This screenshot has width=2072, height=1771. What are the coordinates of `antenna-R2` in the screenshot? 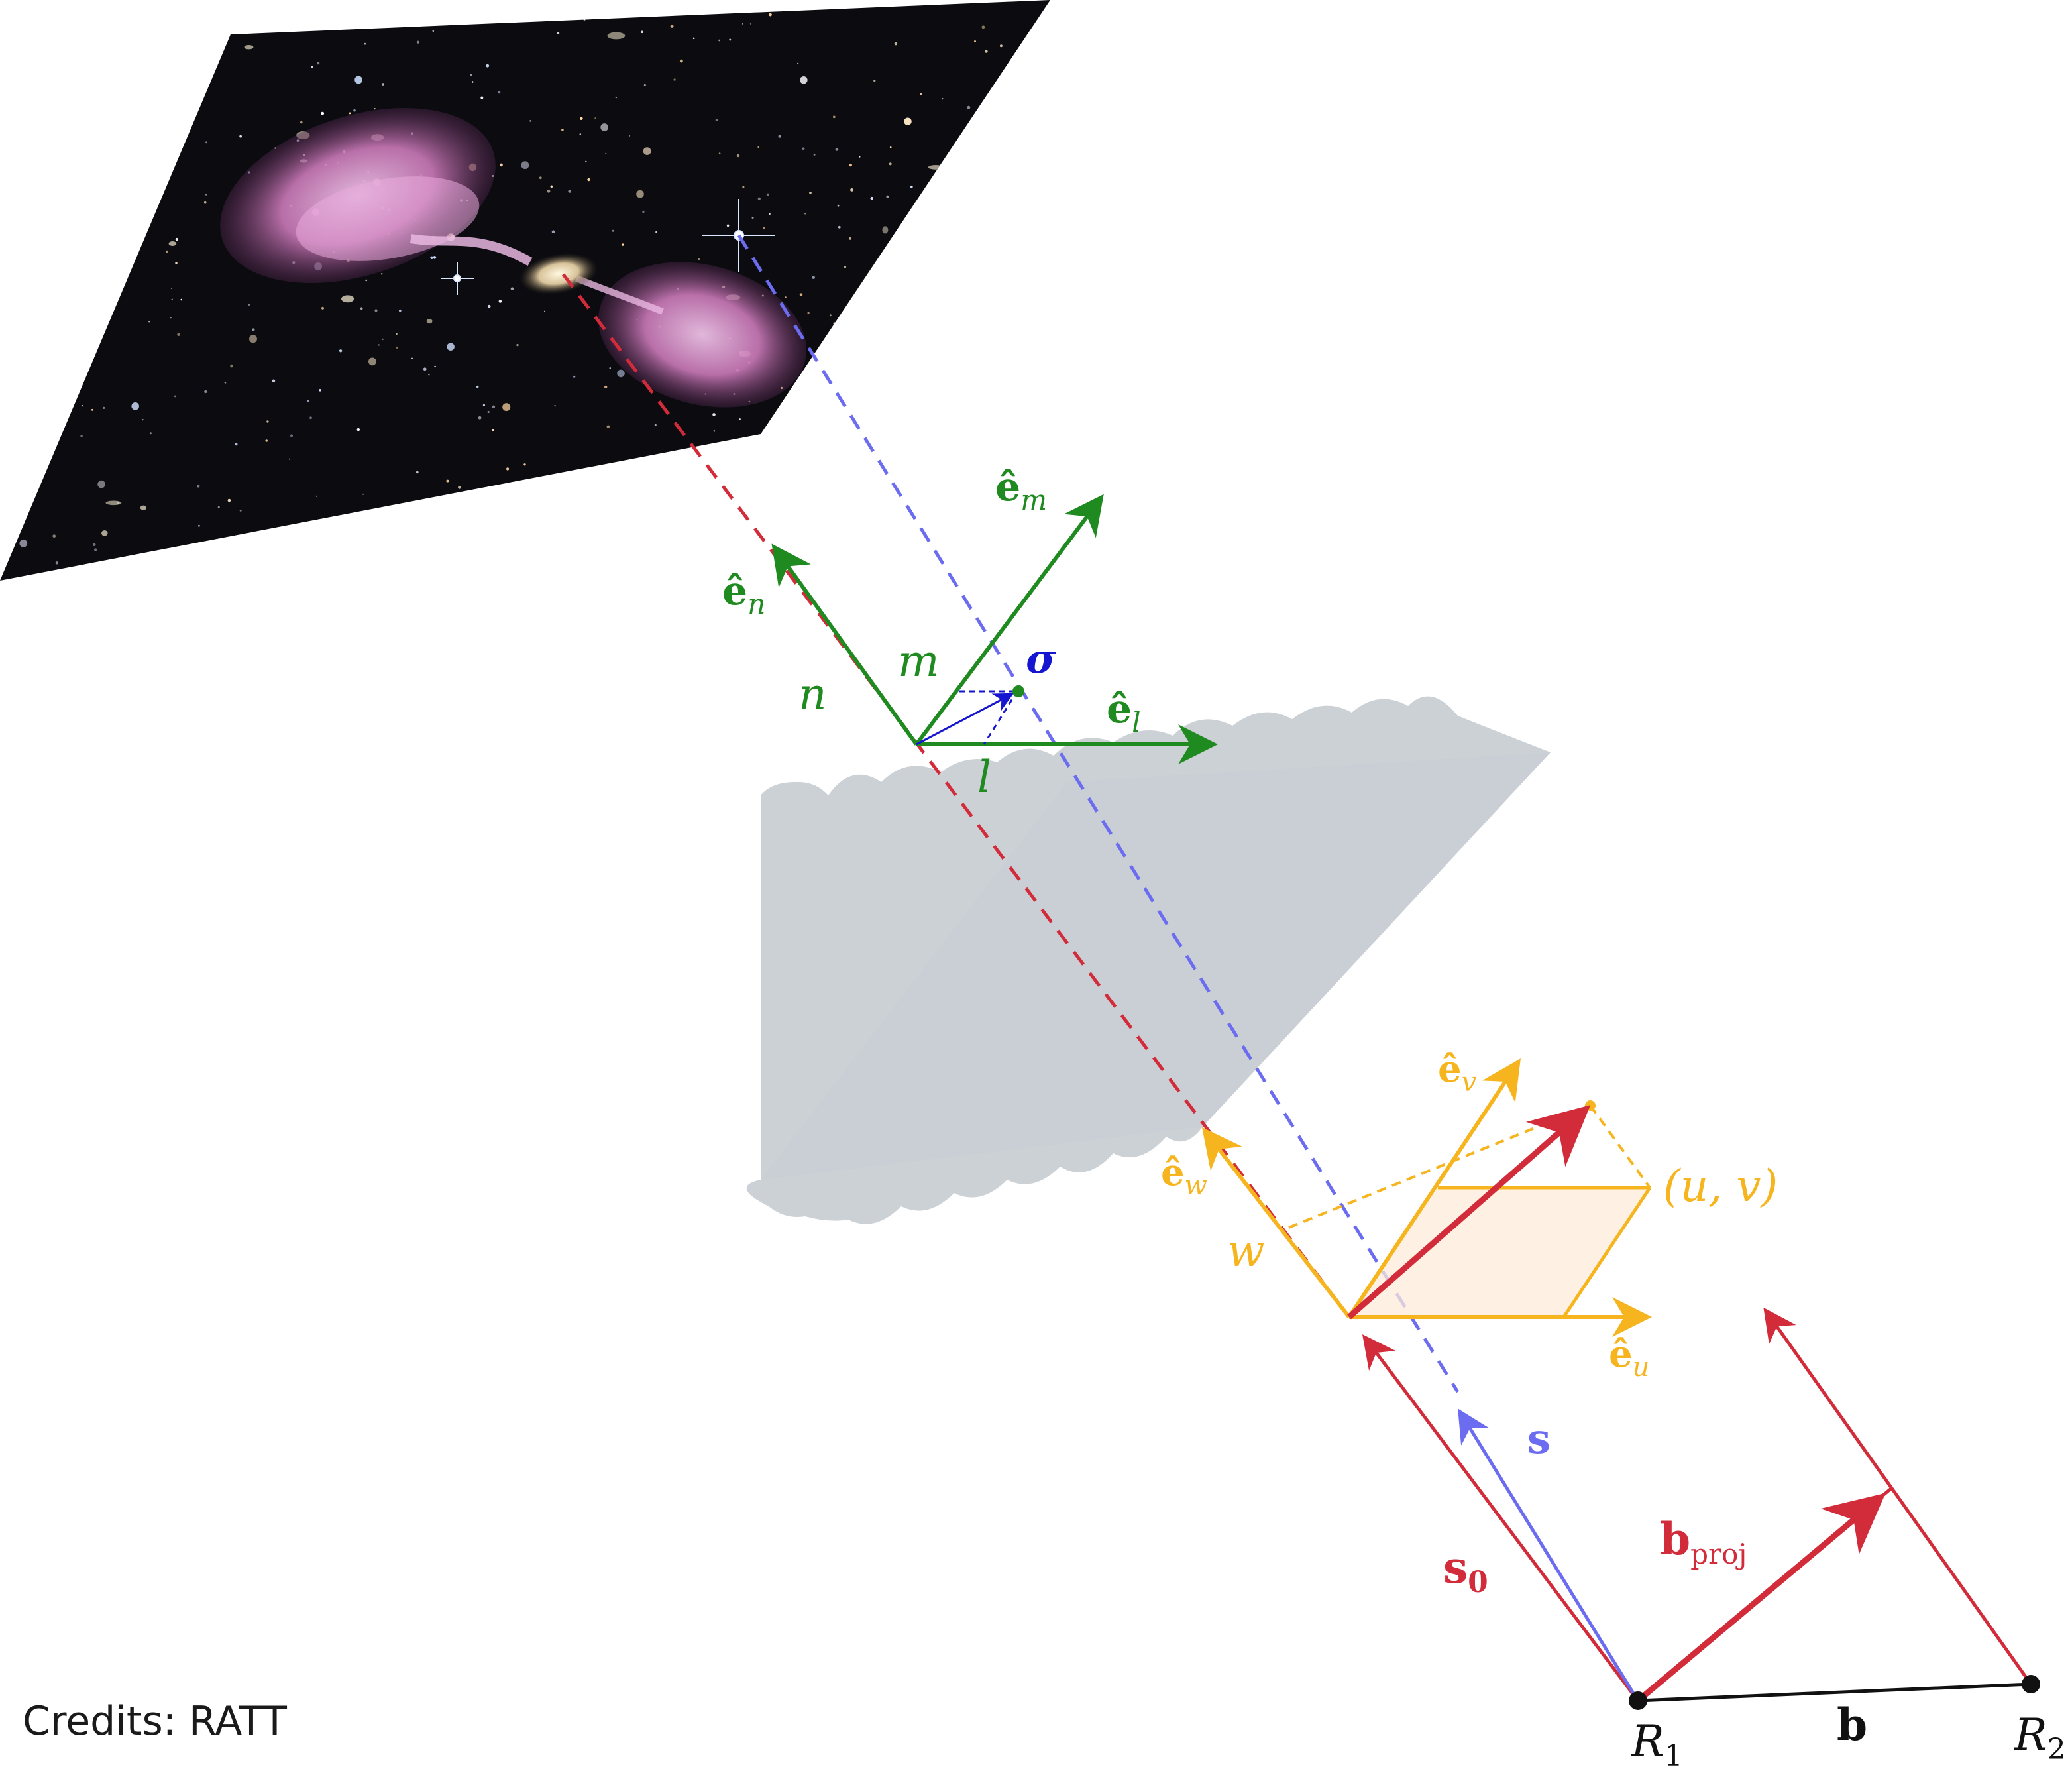 It's located at (2031, 1684).